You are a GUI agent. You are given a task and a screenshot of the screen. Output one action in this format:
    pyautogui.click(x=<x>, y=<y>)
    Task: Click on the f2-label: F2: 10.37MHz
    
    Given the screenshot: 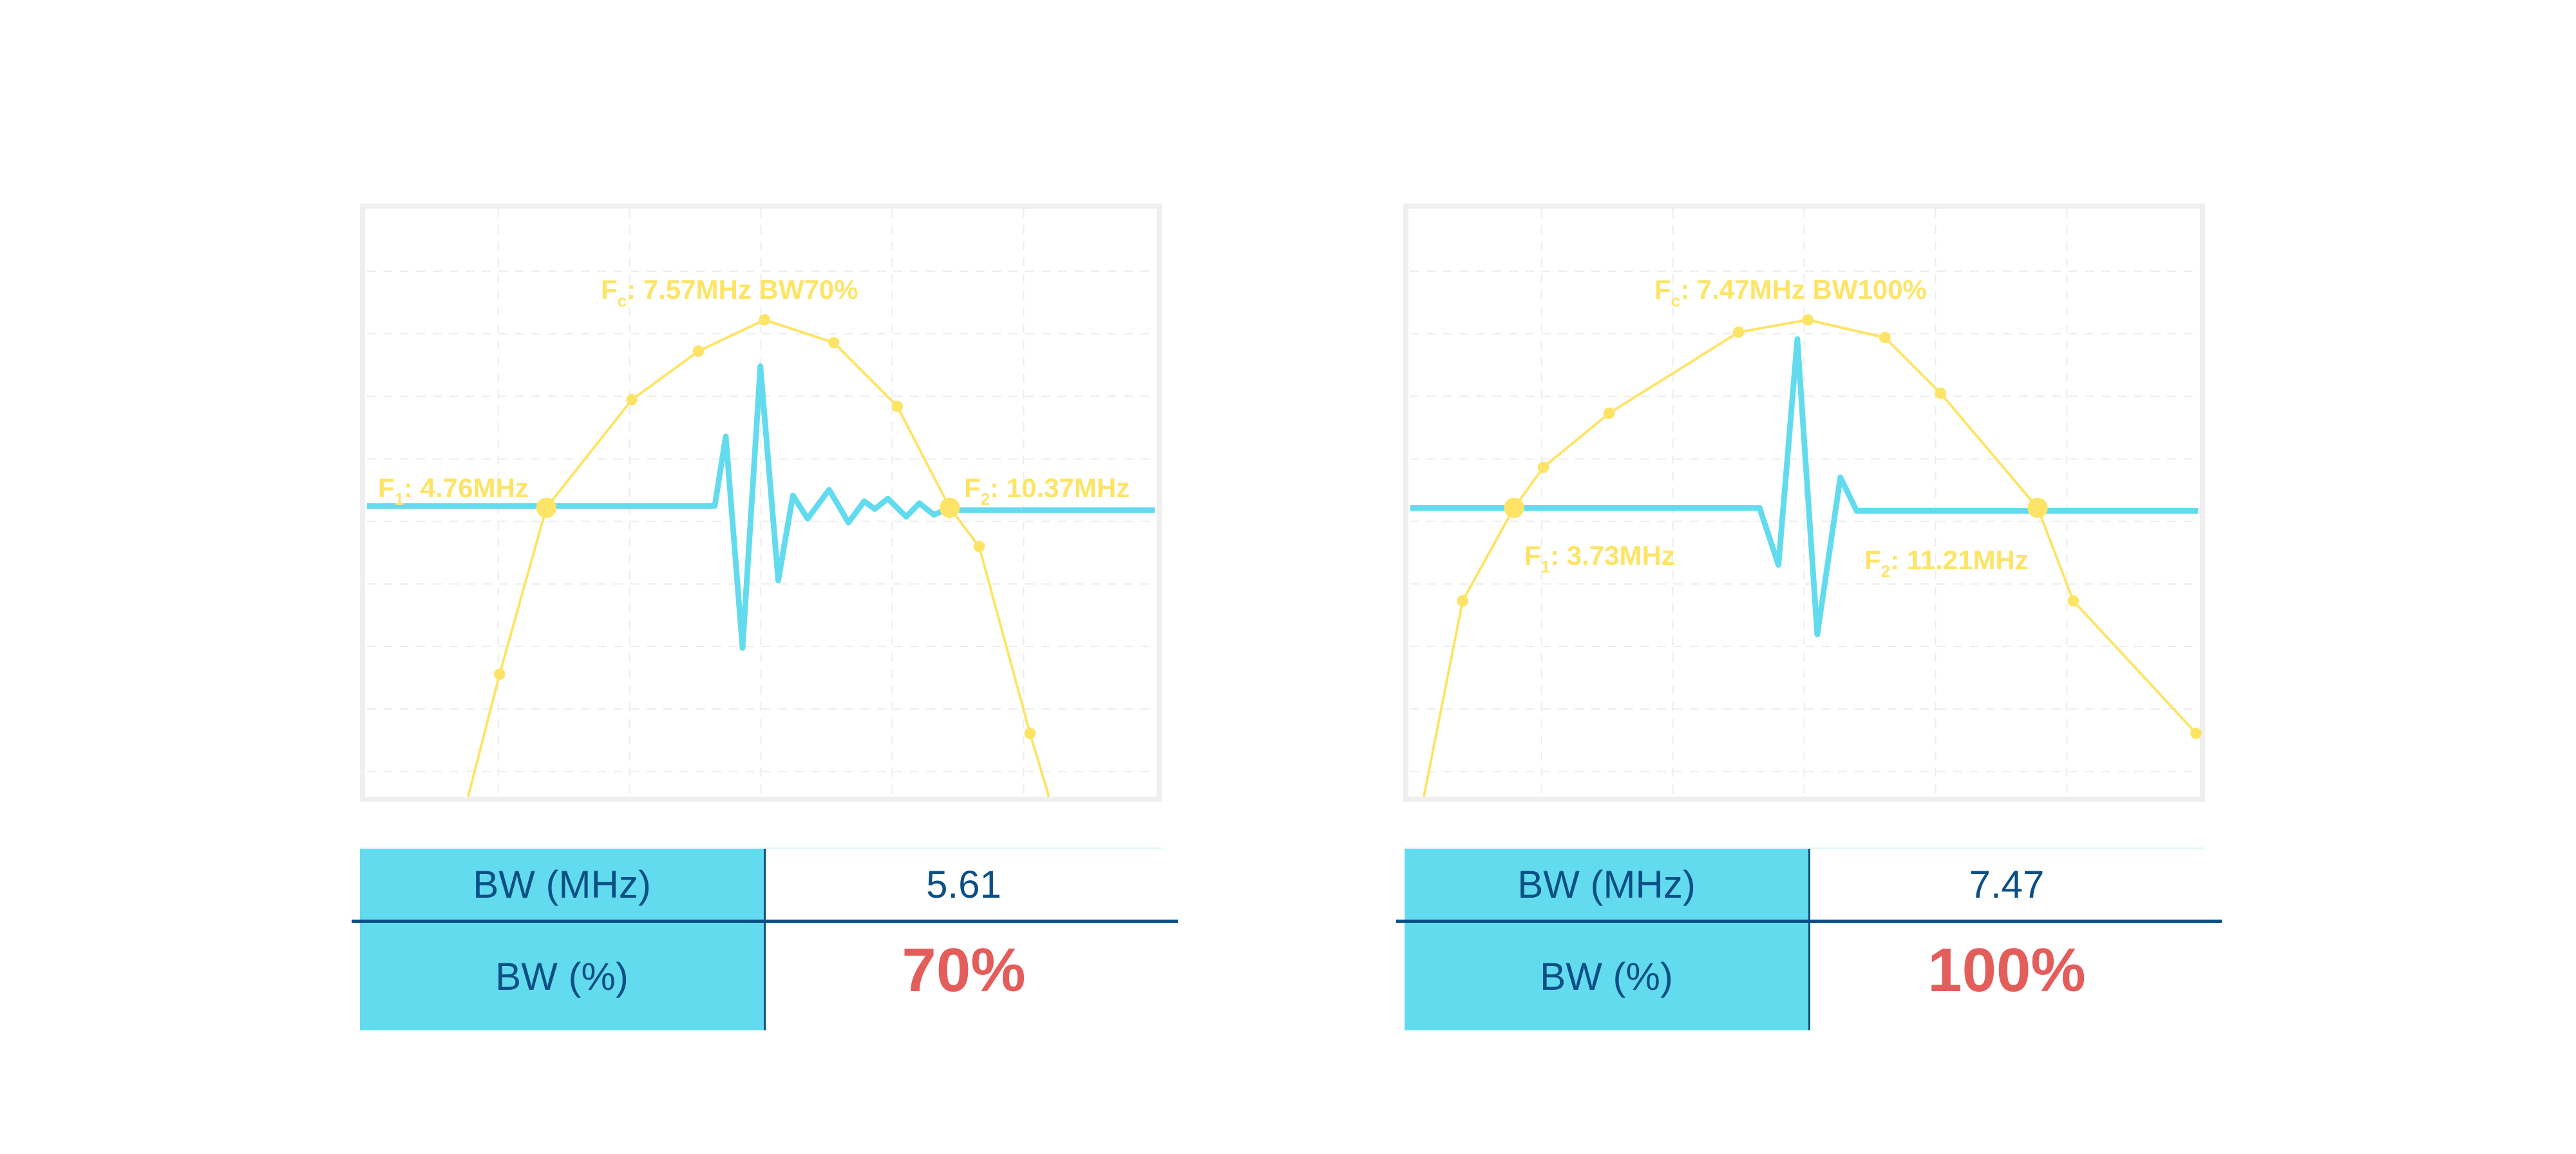 What is the action you would take?
    pyautogui.click(x=1047, y=491)
    